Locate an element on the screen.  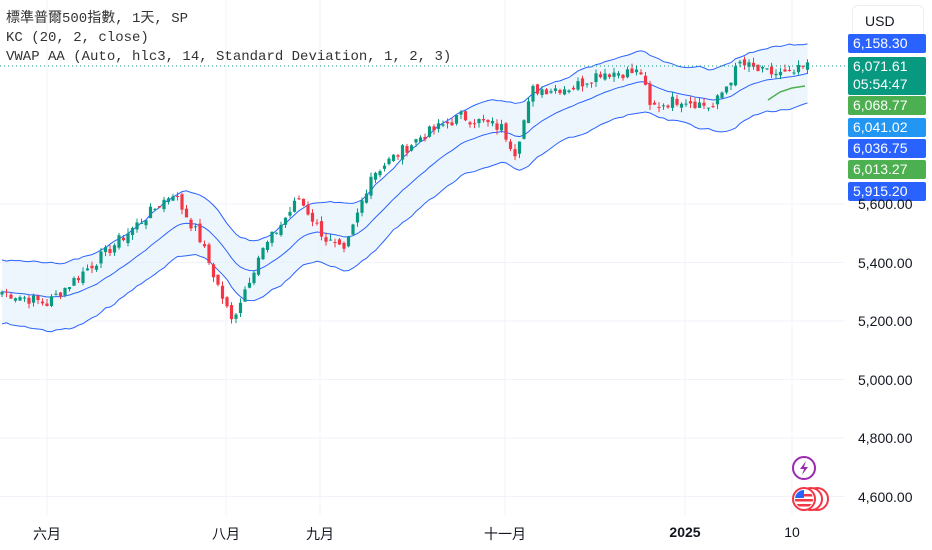
price-tag: 6,158.30 is located at coordinates (887, 43).